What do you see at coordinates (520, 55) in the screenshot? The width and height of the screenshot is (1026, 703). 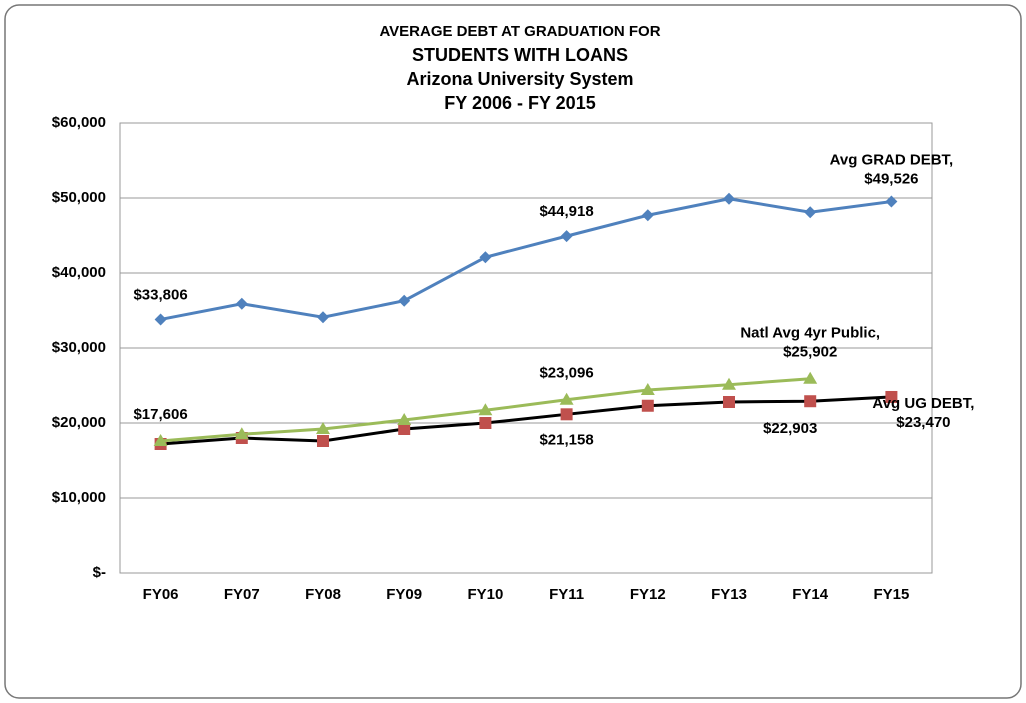 I see `chart-title: STUDENTS WITH LOANS` at bounding box center [520, 55].